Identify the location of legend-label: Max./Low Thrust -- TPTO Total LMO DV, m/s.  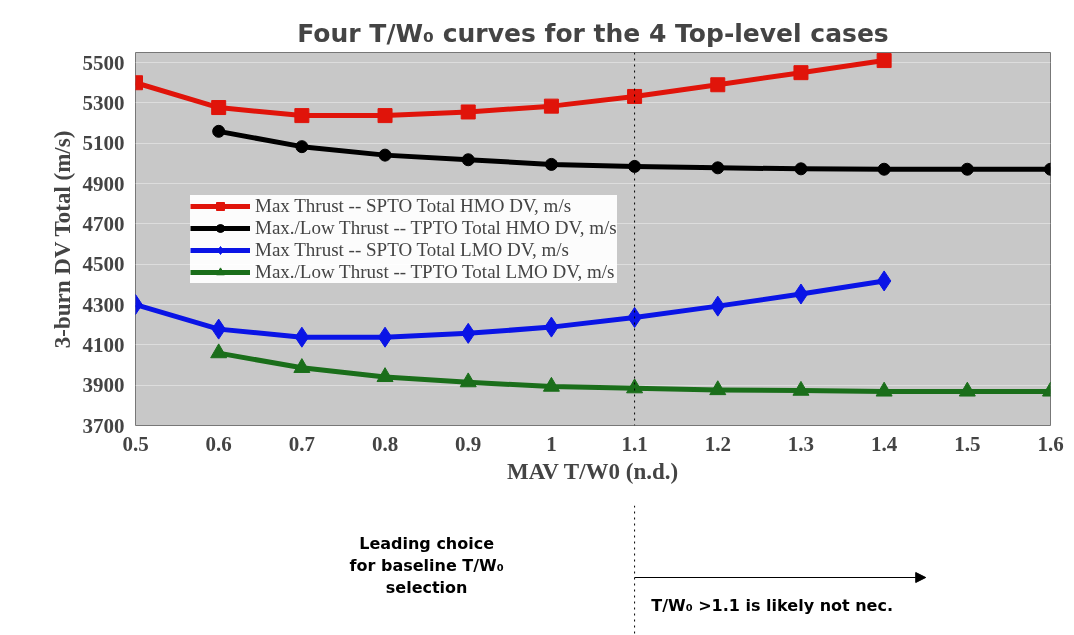
(435, 271).